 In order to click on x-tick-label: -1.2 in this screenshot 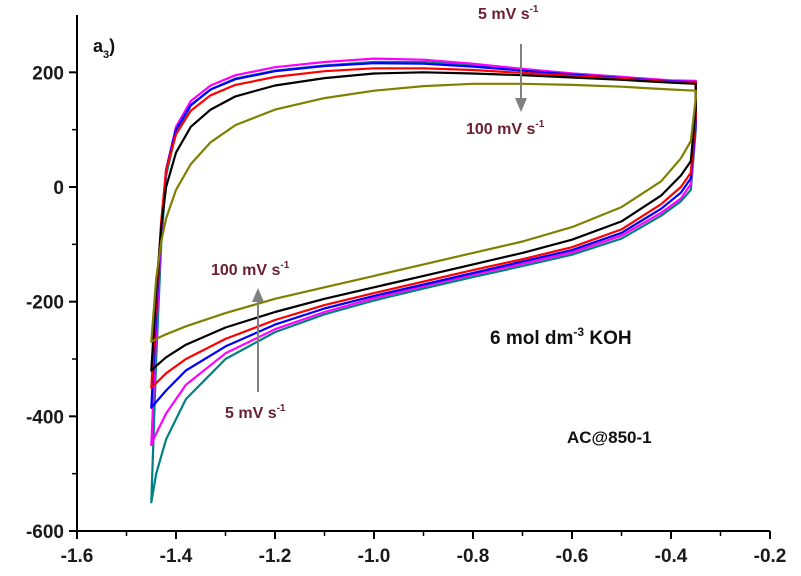, I will do `click(275, 556)`.